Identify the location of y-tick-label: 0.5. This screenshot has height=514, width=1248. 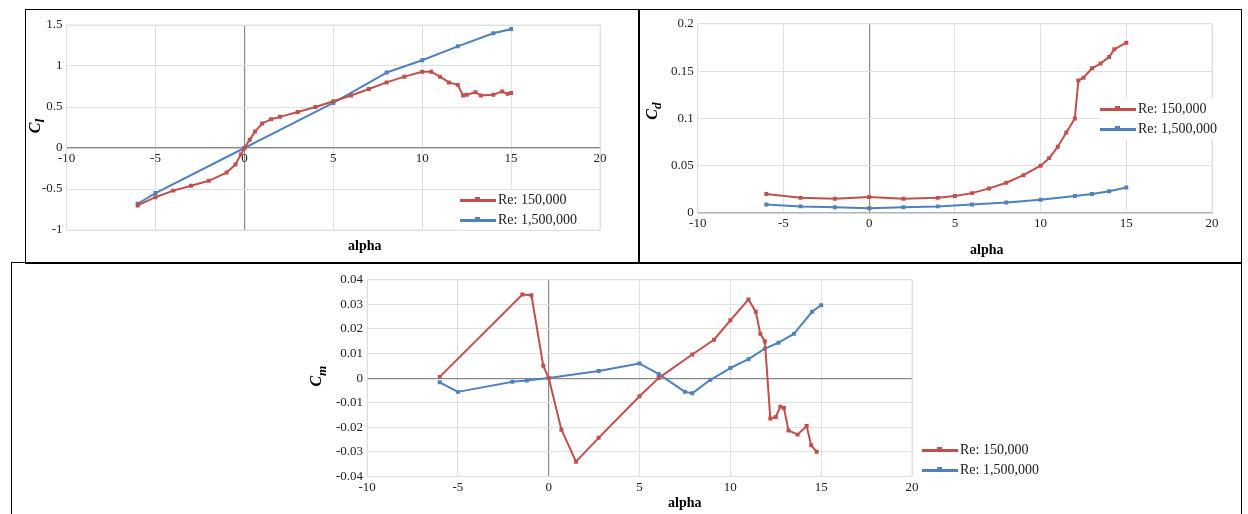
(54, 106).